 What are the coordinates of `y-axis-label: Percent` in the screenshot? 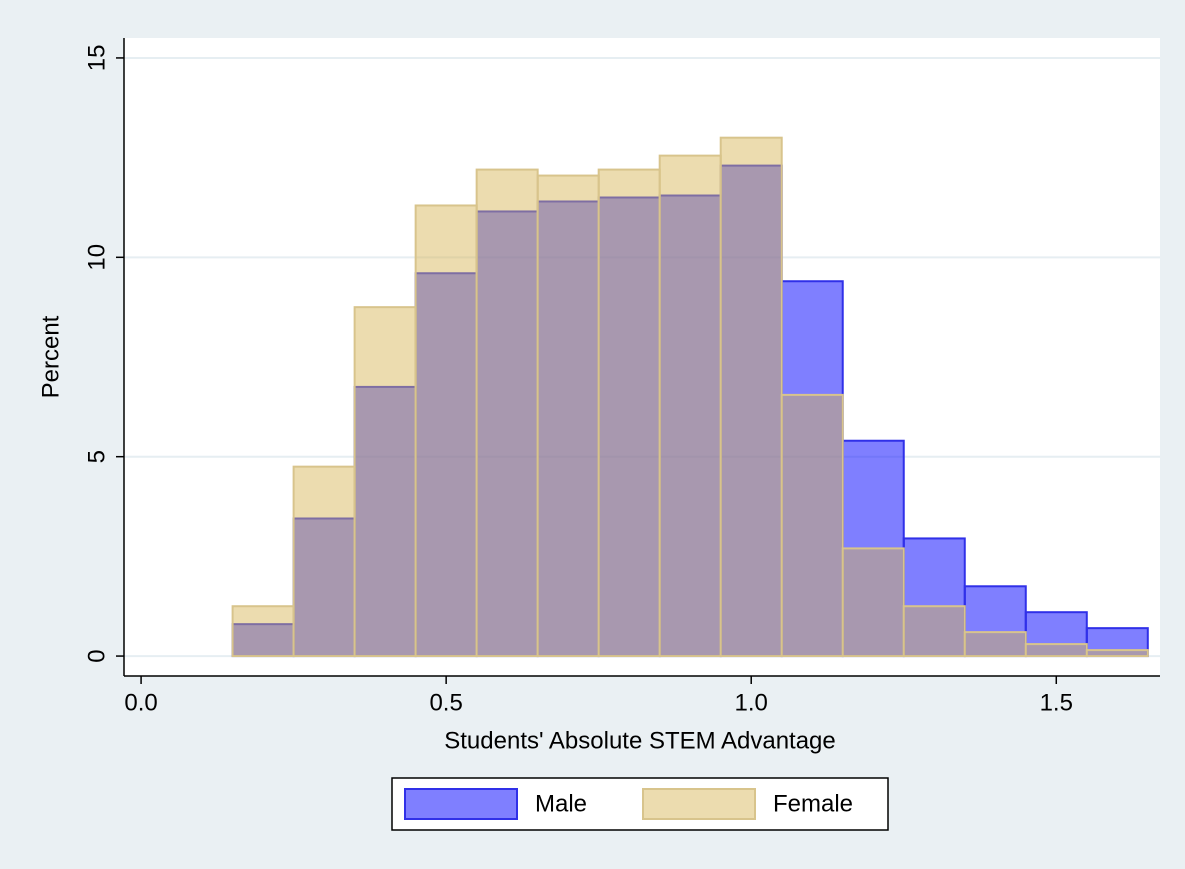 It's located at (50, 356).